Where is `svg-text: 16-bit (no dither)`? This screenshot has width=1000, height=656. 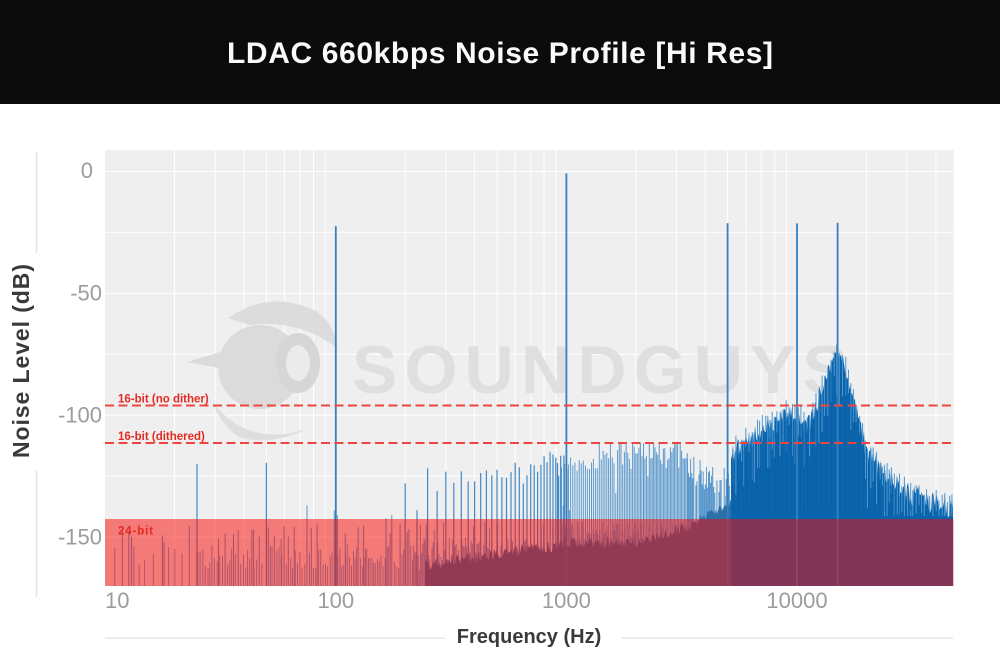
svg-text: 16-bit (no dither) is located at coordinates (163, 400).